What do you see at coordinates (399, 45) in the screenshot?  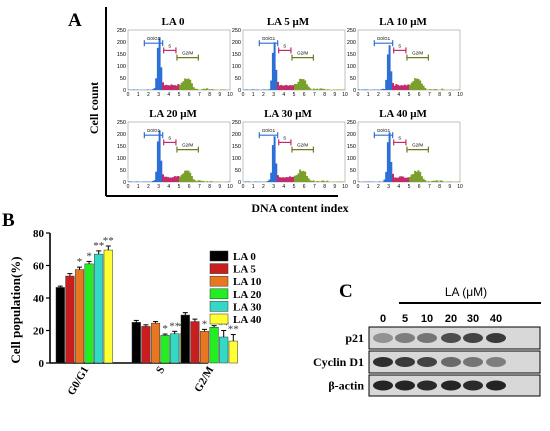 I see `gate-s-label: S` at bounding box center [399, 45].